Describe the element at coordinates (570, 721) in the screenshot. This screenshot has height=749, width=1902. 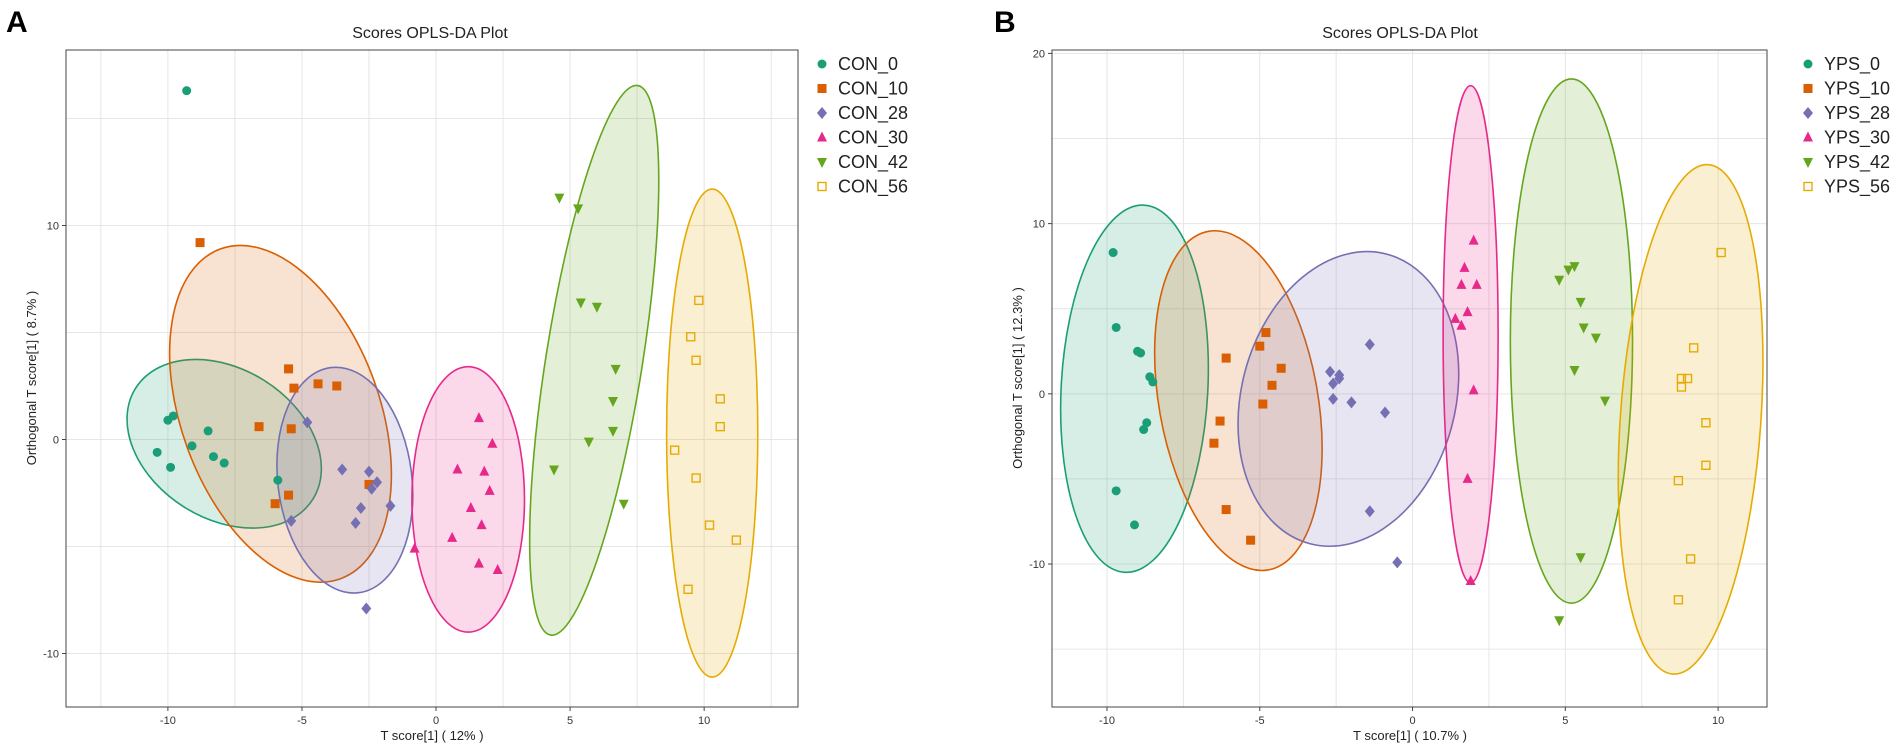
I see `x-tick-label: 5` at that location.